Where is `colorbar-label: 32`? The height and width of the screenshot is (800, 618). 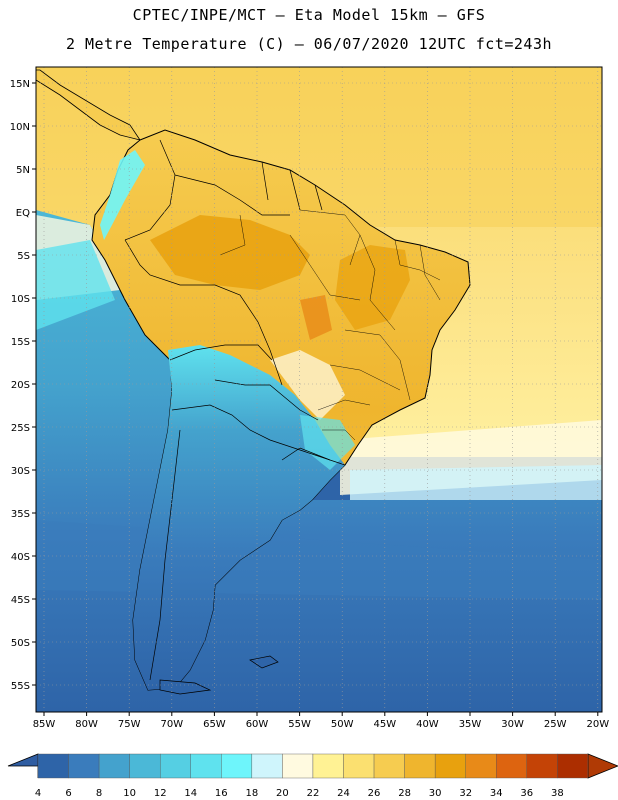 colorbar-label: 32 is located at coordinates (465, 793).